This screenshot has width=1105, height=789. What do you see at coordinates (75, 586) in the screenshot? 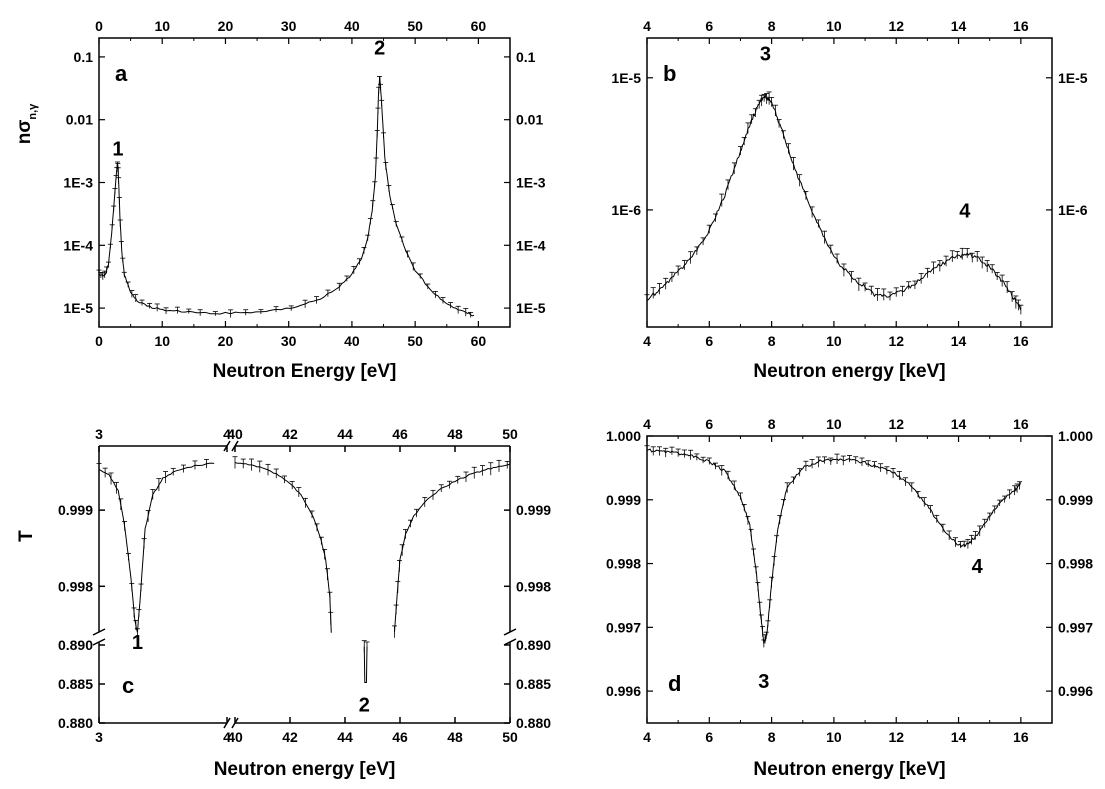
I see `y-tick-label: 0.998` at bounding box center [75, 586].